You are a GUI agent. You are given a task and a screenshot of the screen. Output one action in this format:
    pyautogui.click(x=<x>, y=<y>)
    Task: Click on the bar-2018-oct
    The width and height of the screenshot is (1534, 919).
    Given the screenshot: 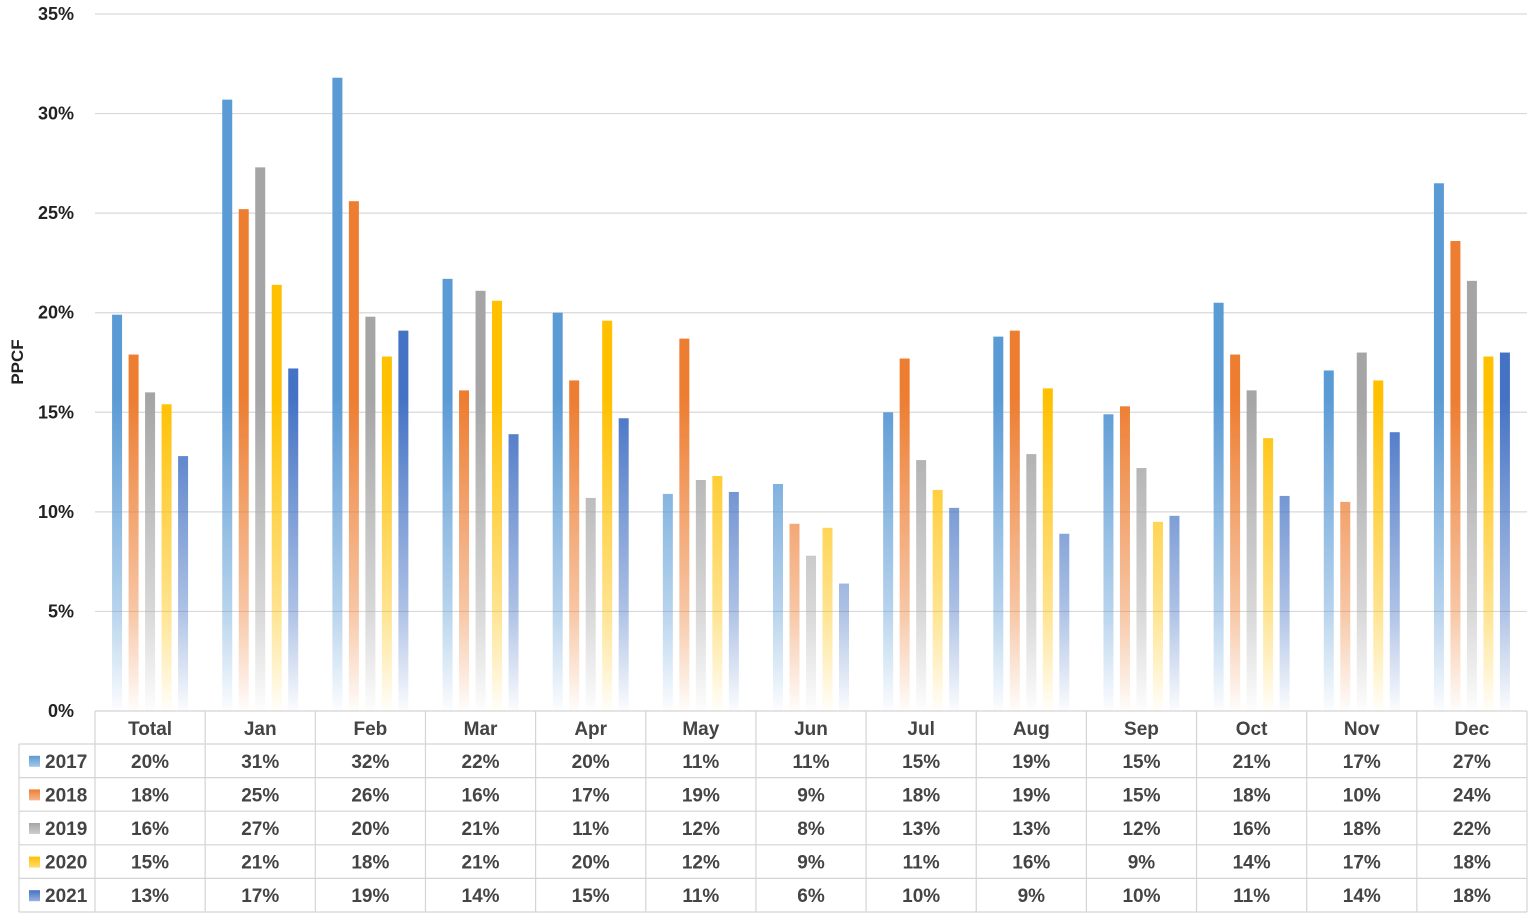 What is the action you would take?
    pyautogui.click(x=1235, y=532)
    